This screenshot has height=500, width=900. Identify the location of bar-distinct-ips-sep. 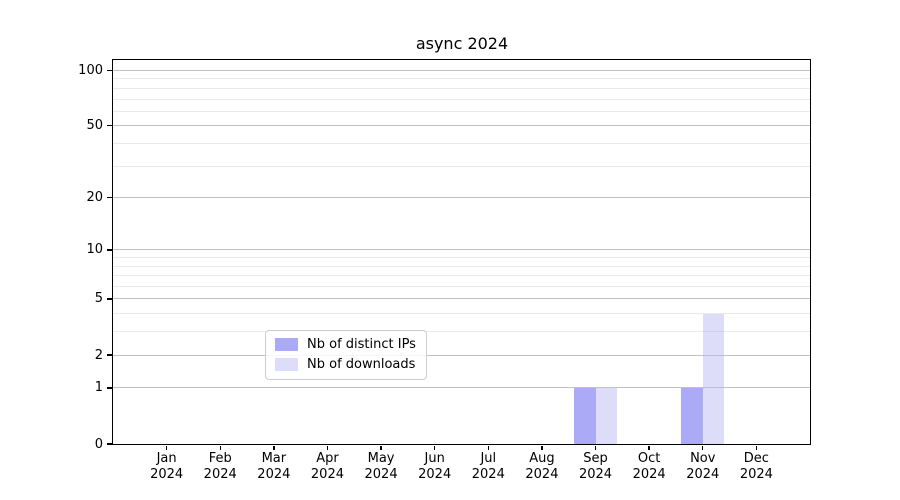
(585, 415).